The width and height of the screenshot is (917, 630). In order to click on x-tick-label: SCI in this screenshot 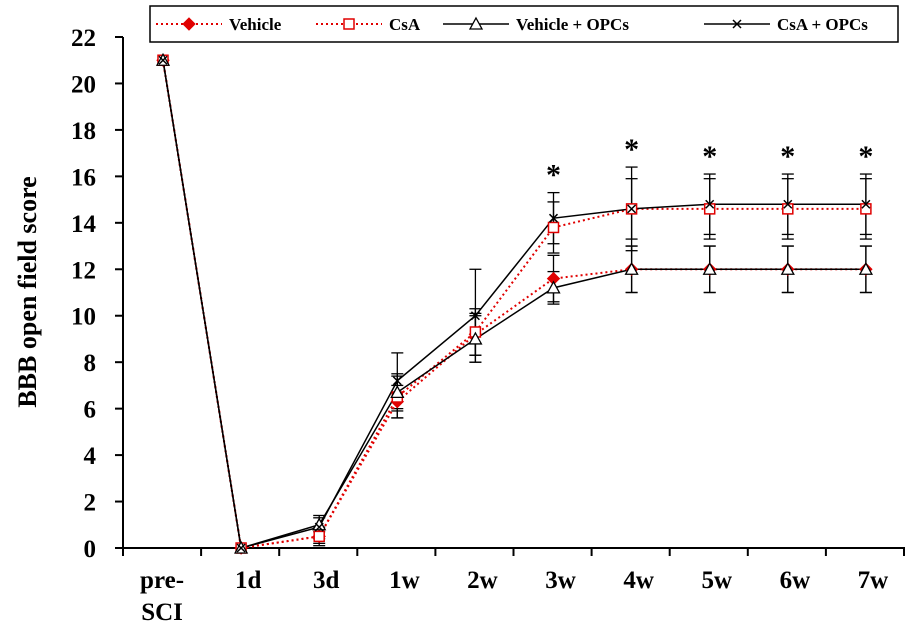, I will do `click(162, 612)`.